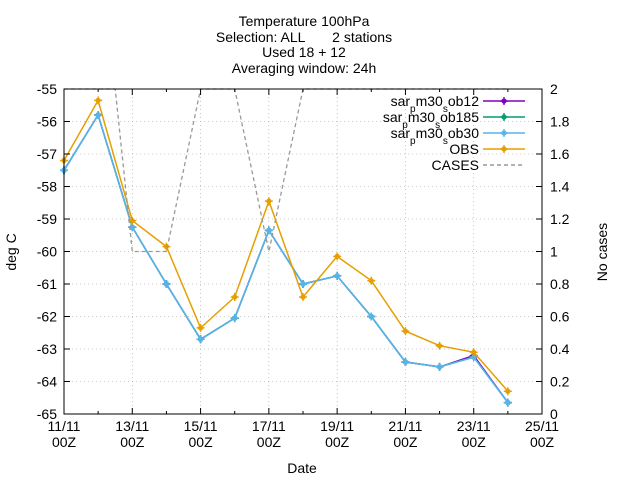  I want to click on y2-tick-label: 1.6, so click(560, 154).